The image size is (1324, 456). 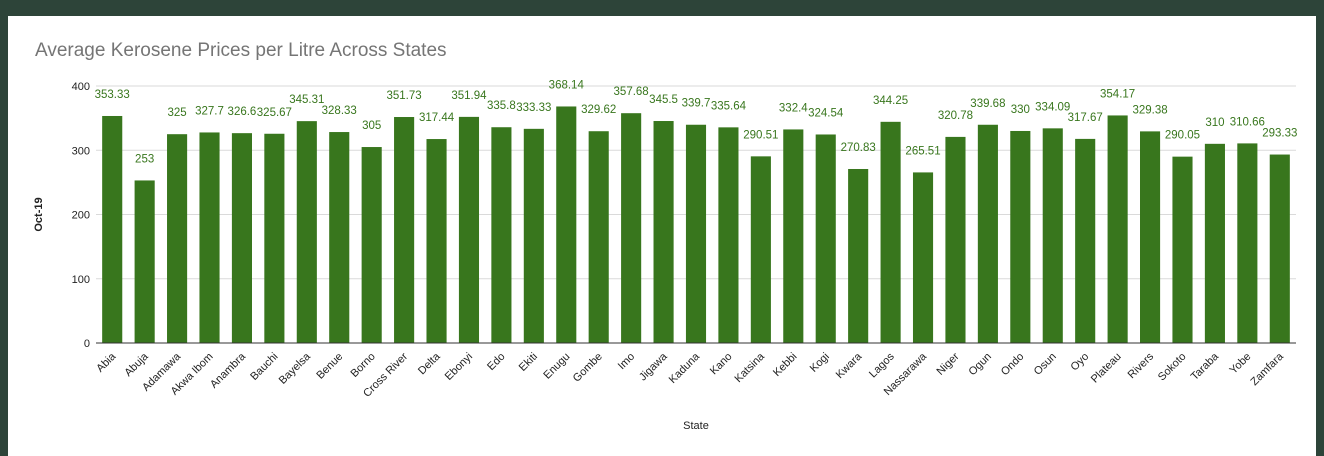 What do you see at coordinates (459, 367) in the screenshot?
I see `x-tick-label: Ebonyi` at bounding box center [459, 367].